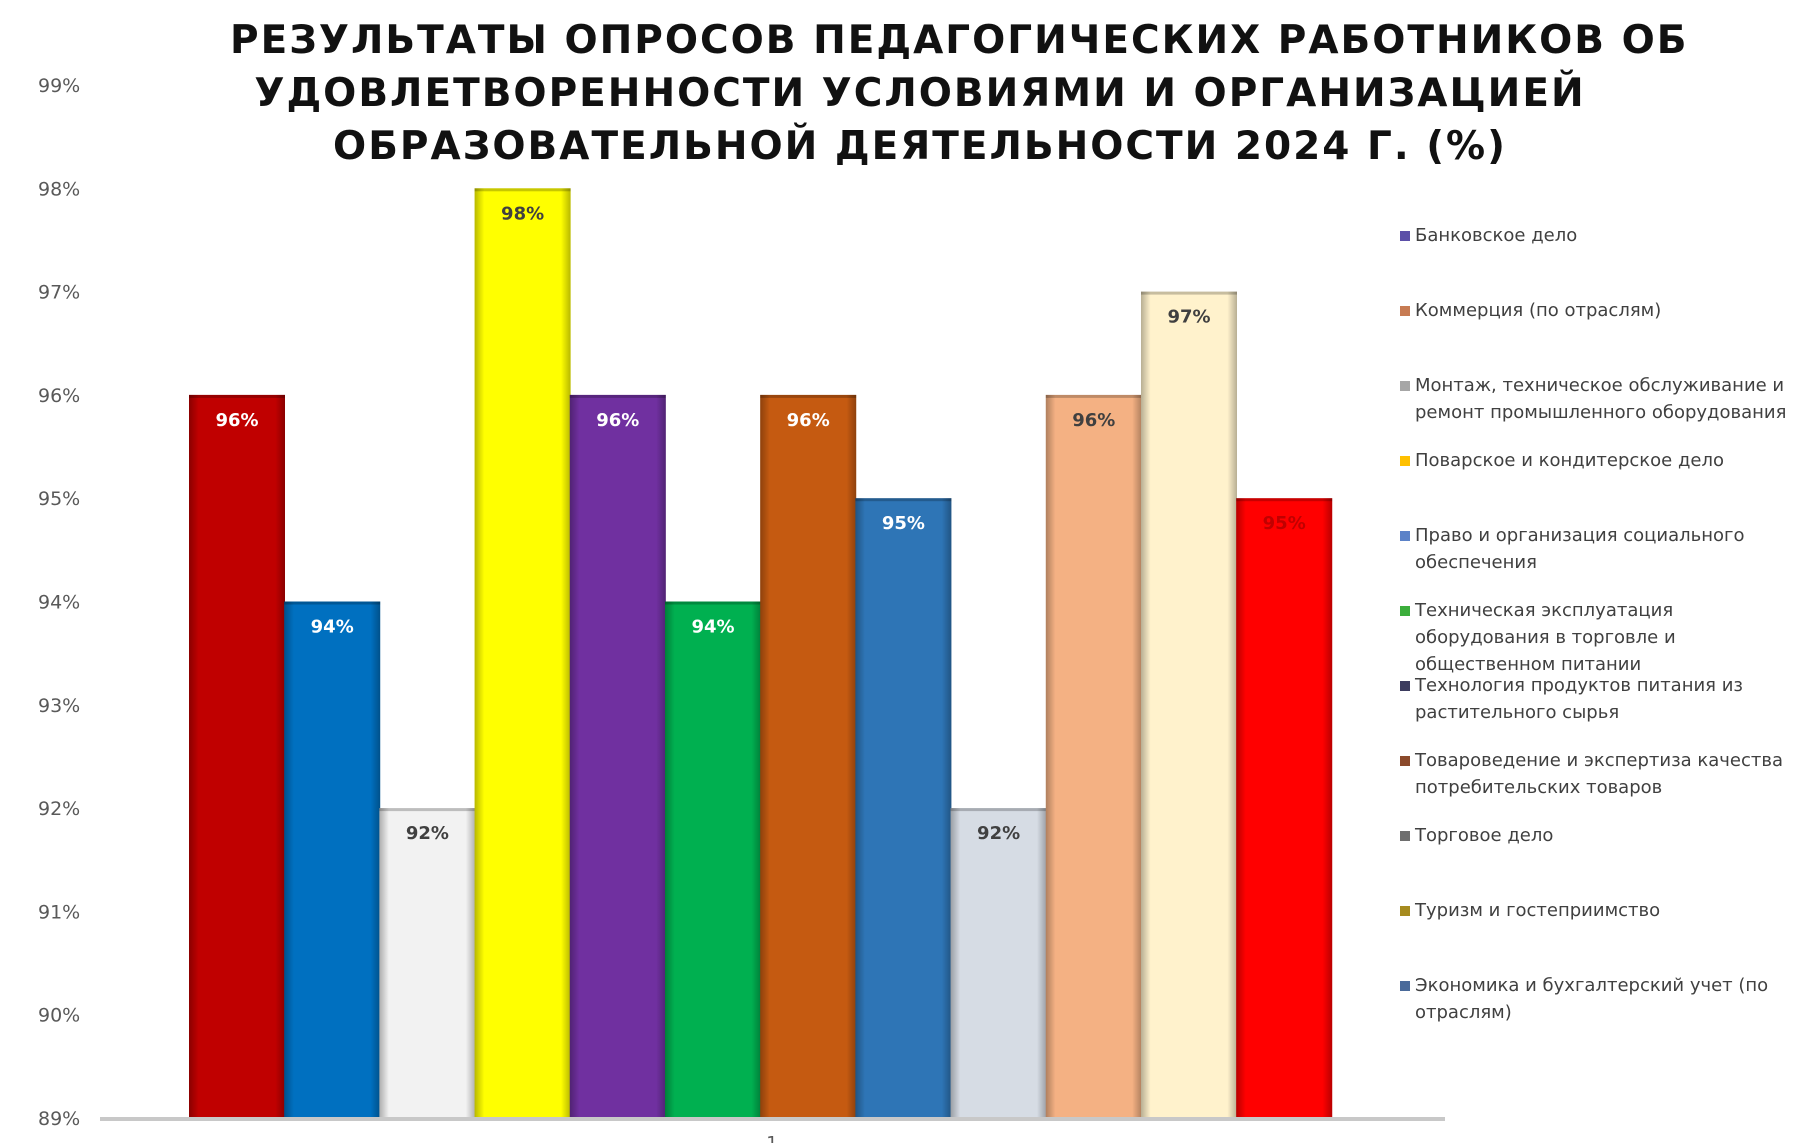  What do you see at coordinates (59, 189) in the screenshot?
I see `y-tick-label: 98%` at bounding box center [59, 189].